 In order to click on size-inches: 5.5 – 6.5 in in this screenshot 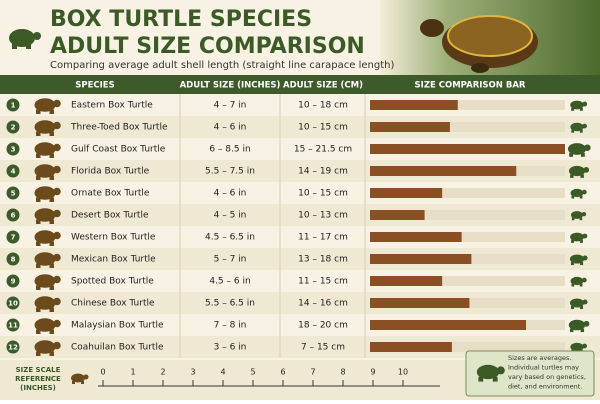, I will do `click(230, 304)`.